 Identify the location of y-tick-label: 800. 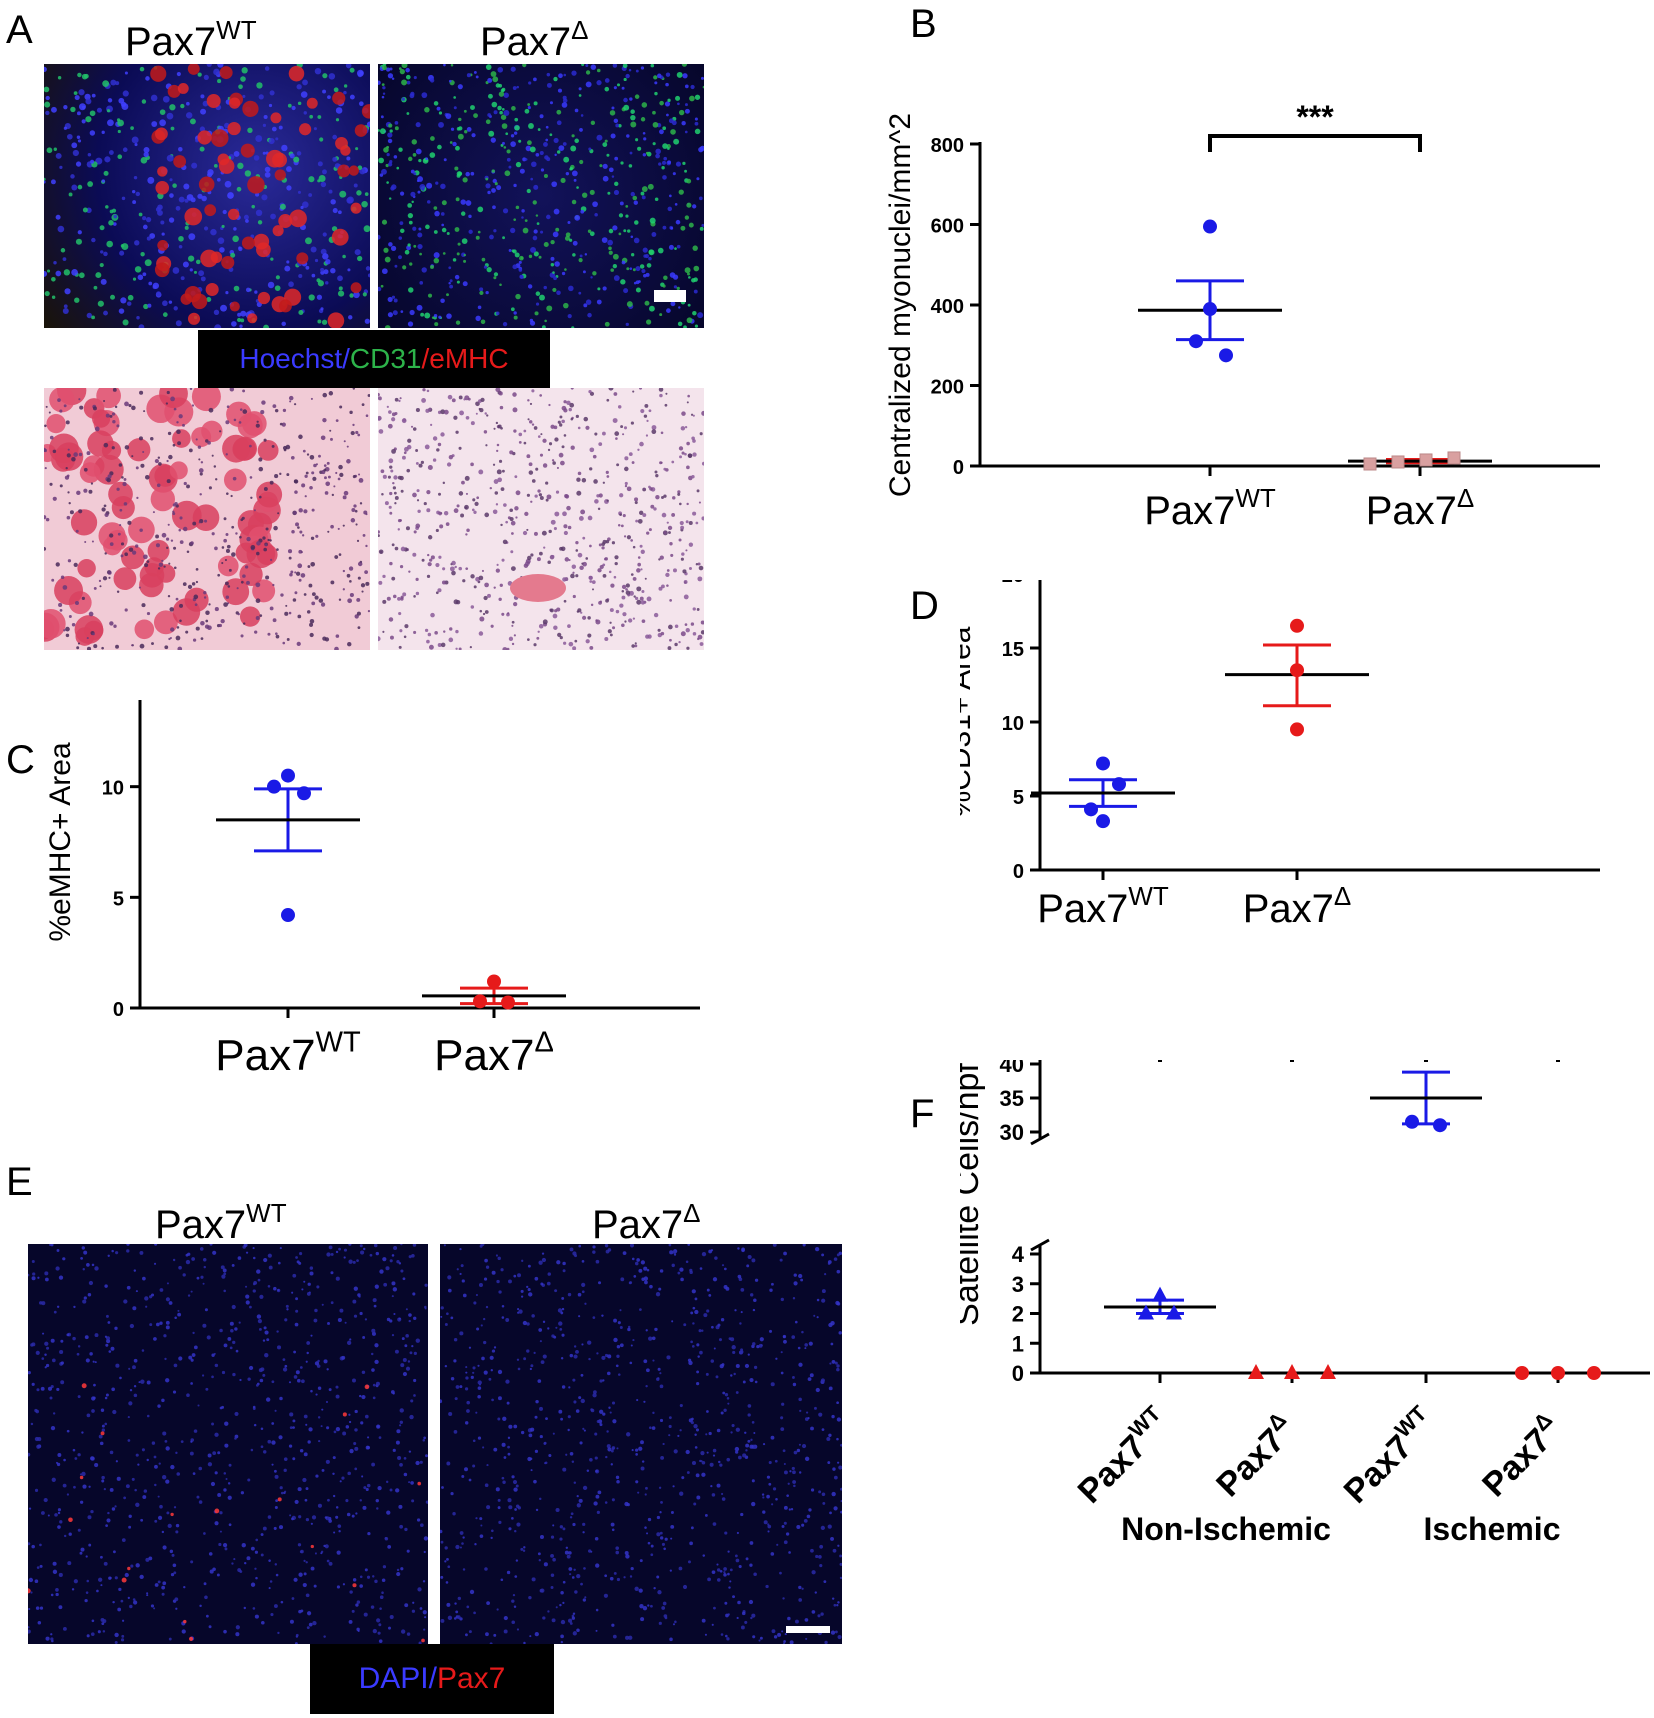
(947, 146).